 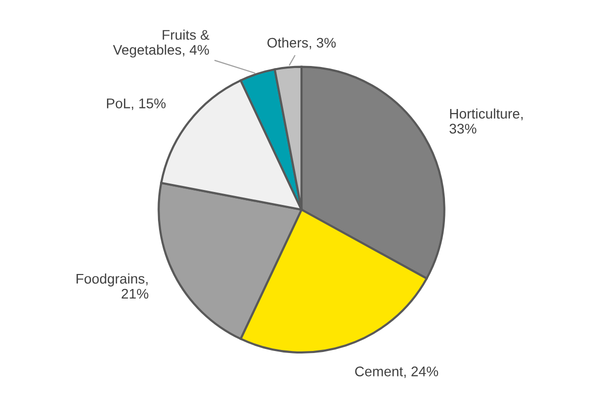 What do you see at coordinates (301, 43) in the screenshot?
I see `slice-label: Others, 3%` at bounding box center [301, 43].